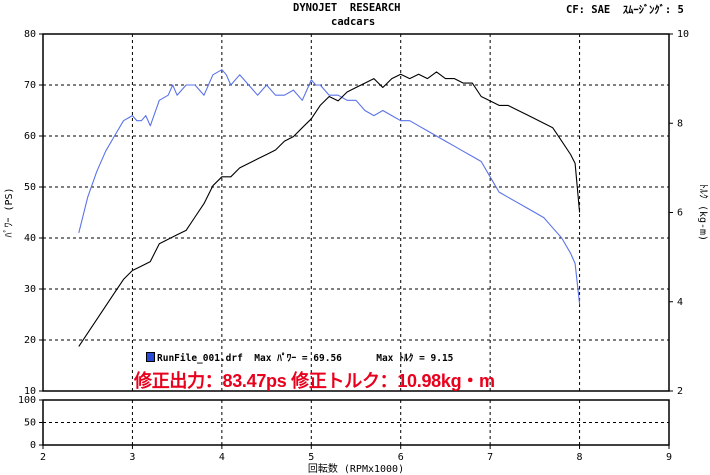 This screenshot has width=710, height=475. What do you see at coordinates (30, 85) in the screenshot?
I see `y-left-tick-label: 70` at bounding box center [30, 85].